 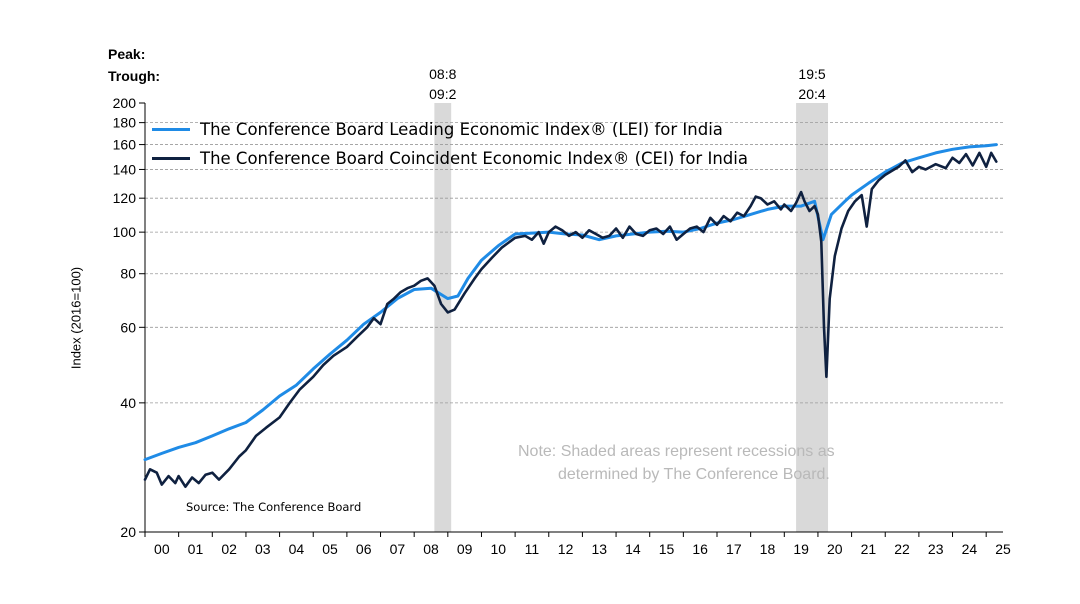 I want to click on y-axis-label: Index (2016=100), so click(x=76, y=318).